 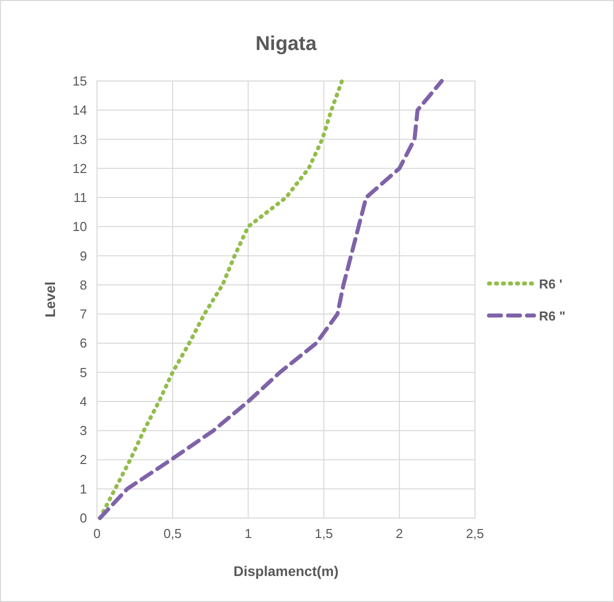 I want to click on y-tick-label: 6, so click(x=83, y=343).